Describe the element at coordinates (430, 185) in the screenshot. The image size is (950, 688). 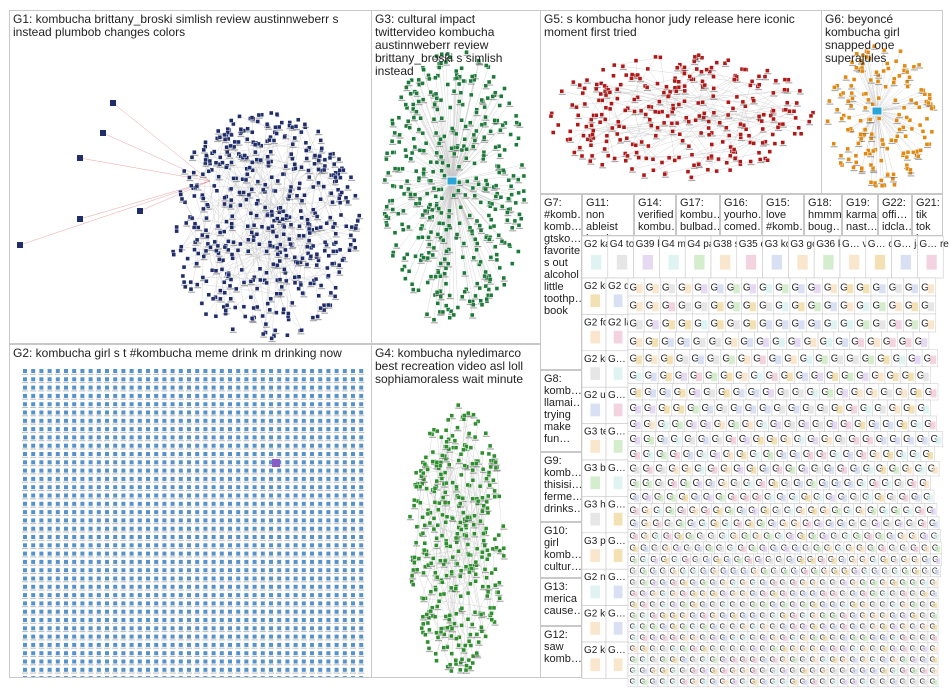
I see `g3-edge` at that location.